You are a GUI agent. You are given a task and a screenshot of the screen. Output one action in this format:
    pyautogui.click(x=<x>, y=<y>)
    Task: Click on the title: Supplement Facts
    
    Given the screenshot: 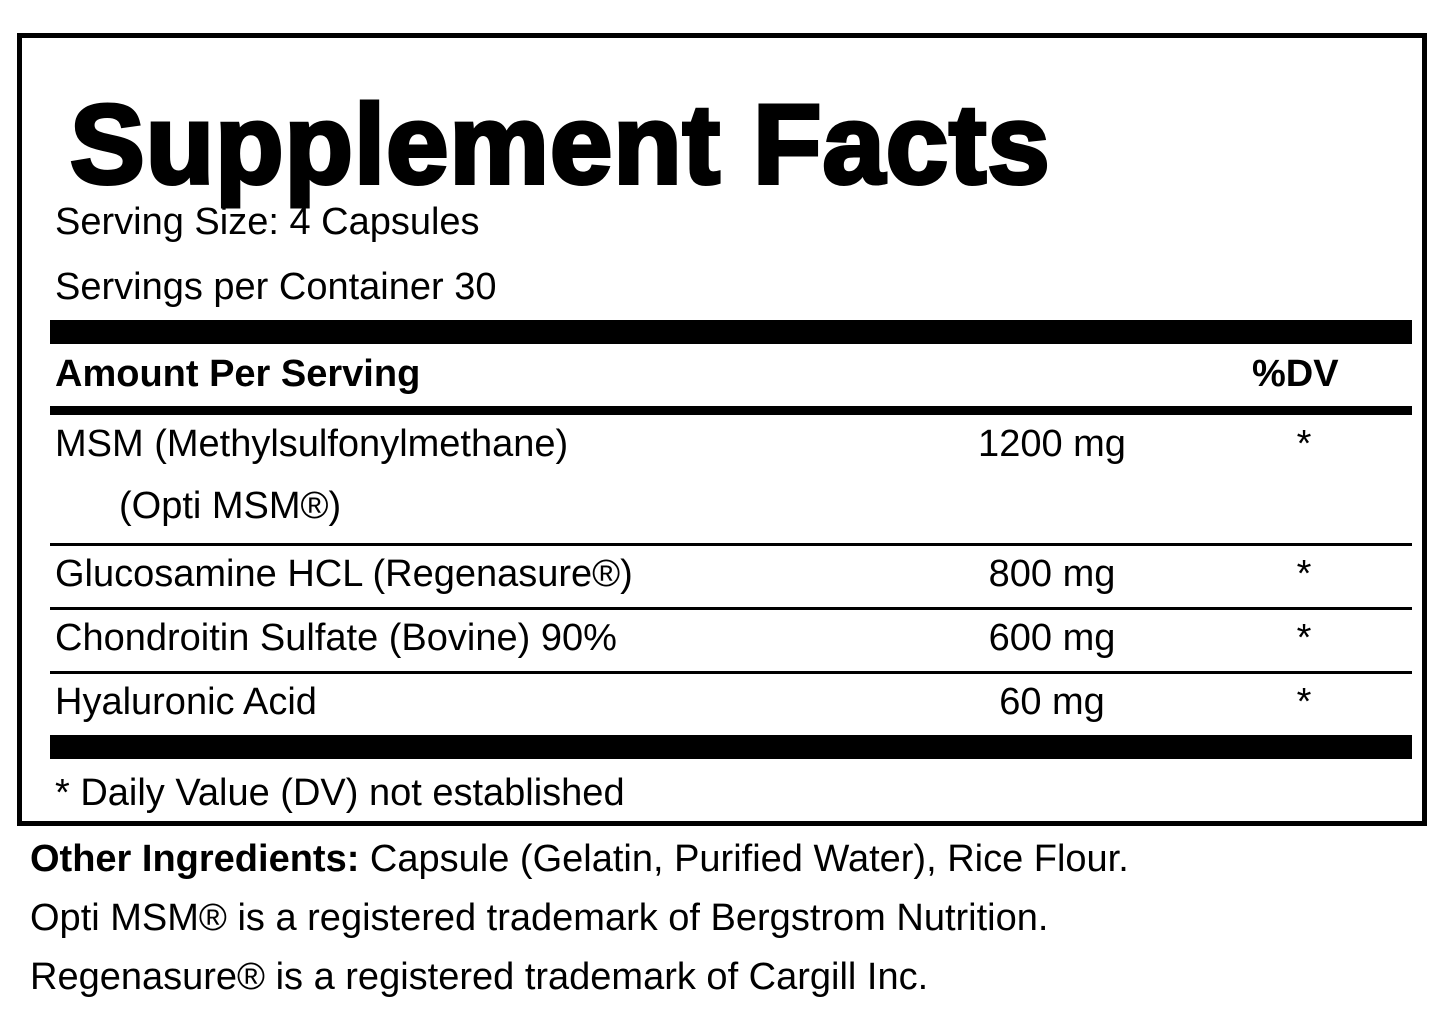 What is the action you would take?
    pyautogui.click(x=560, y=144)
    